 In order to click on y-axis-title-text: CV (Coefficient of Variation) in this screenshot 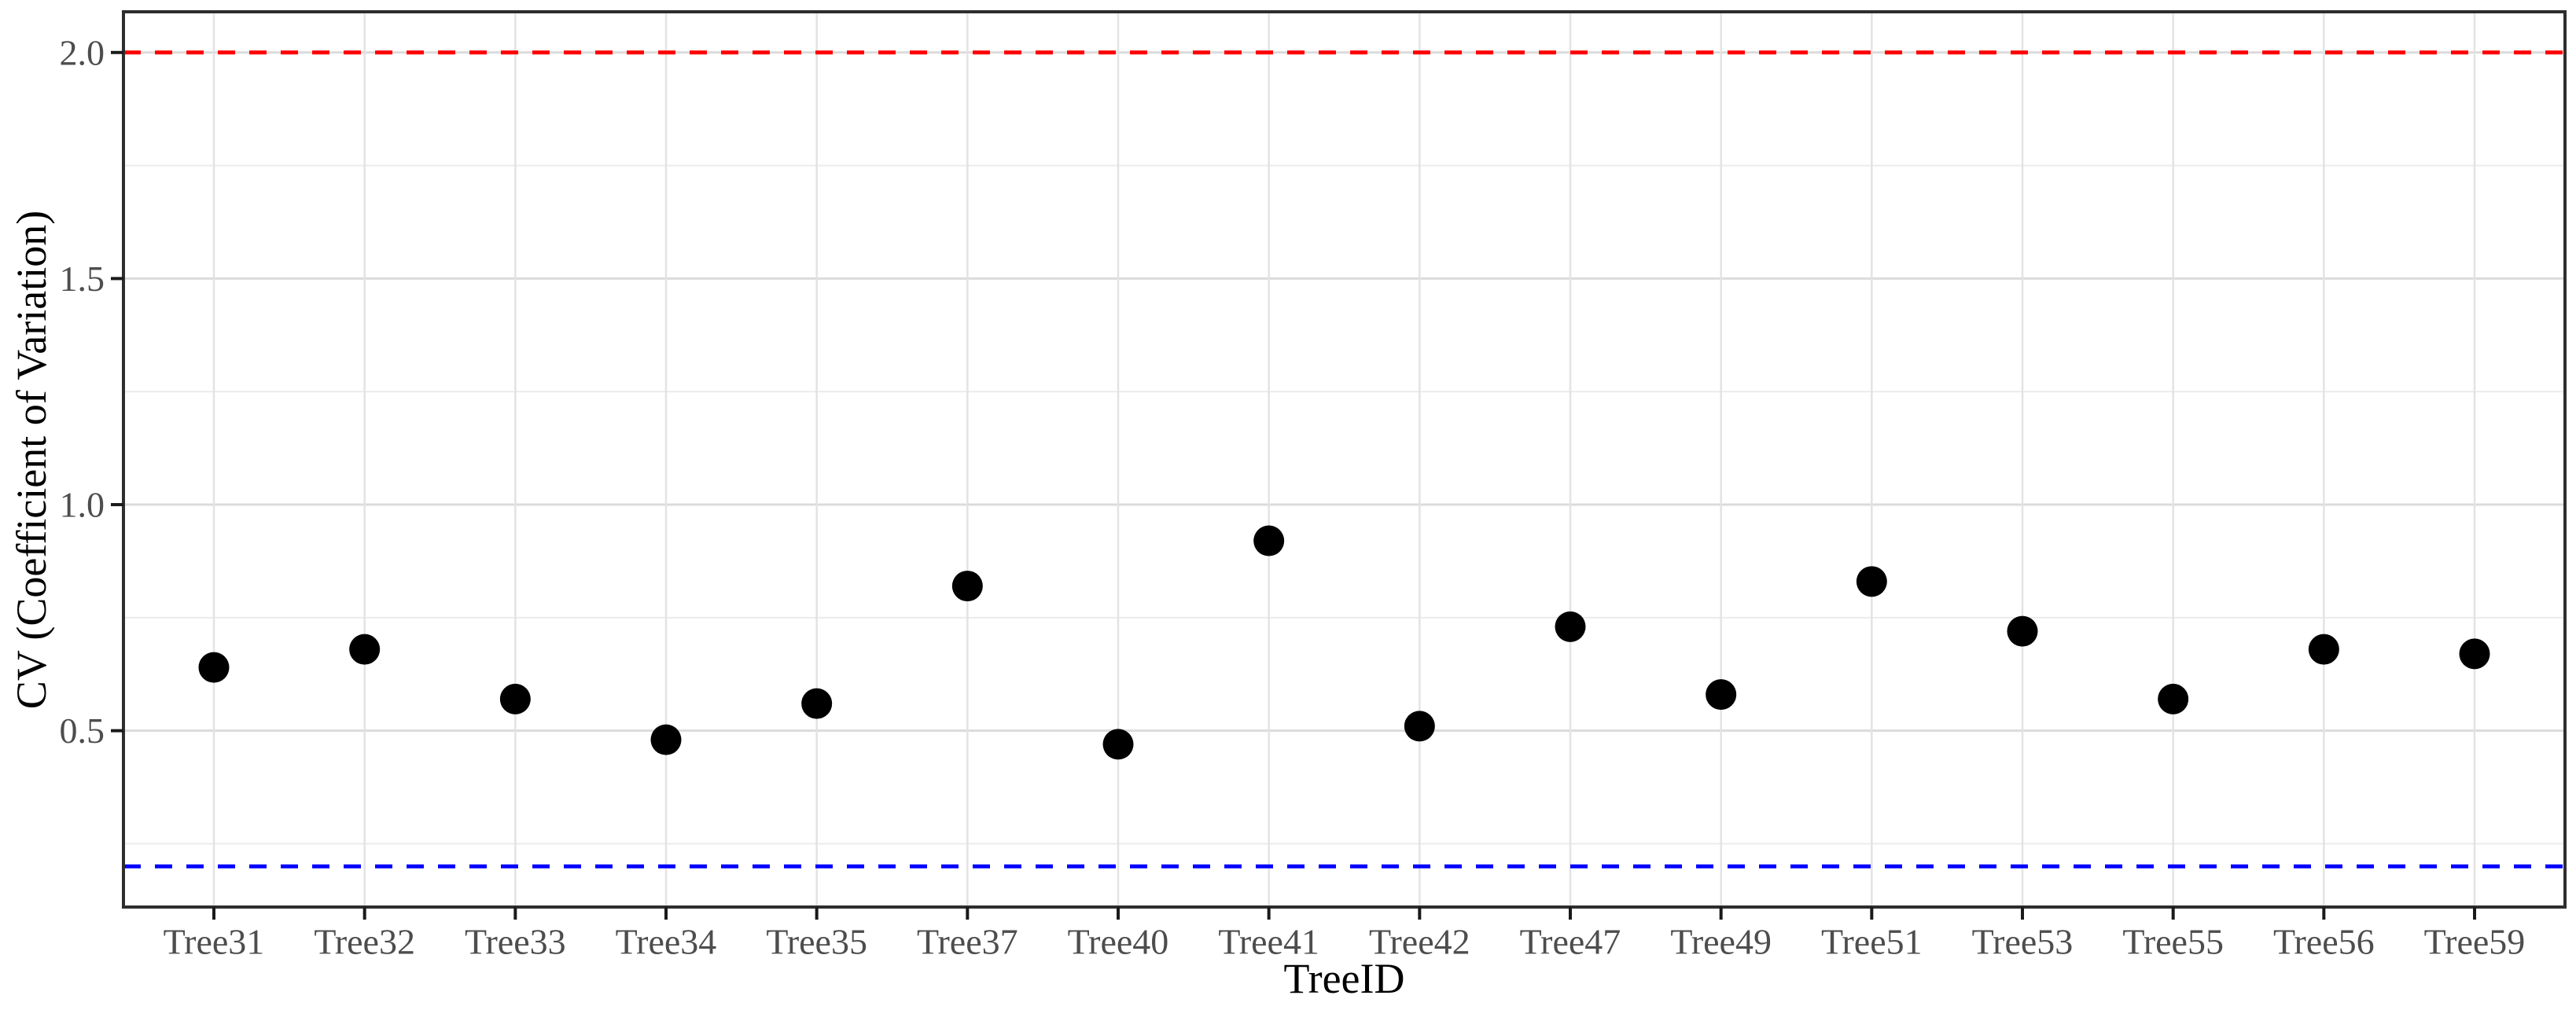, I will do `click(32, 459)`.